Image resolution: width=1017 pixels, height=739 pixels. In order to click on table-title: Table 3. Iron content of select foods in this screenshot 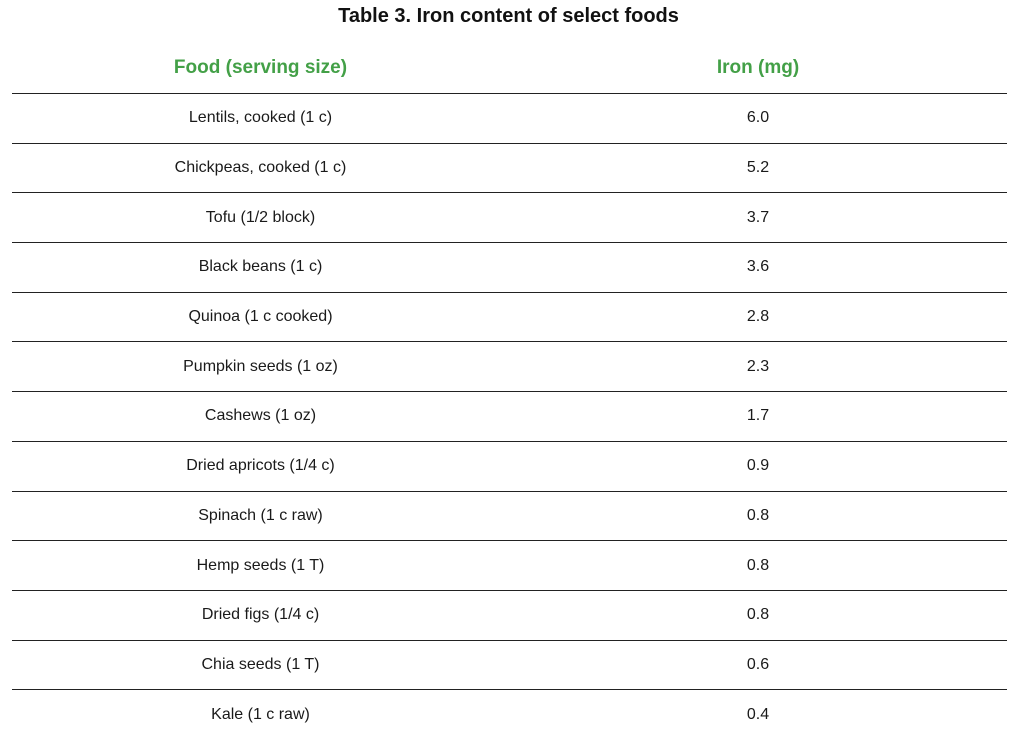, I will do `click(508, 16)`.